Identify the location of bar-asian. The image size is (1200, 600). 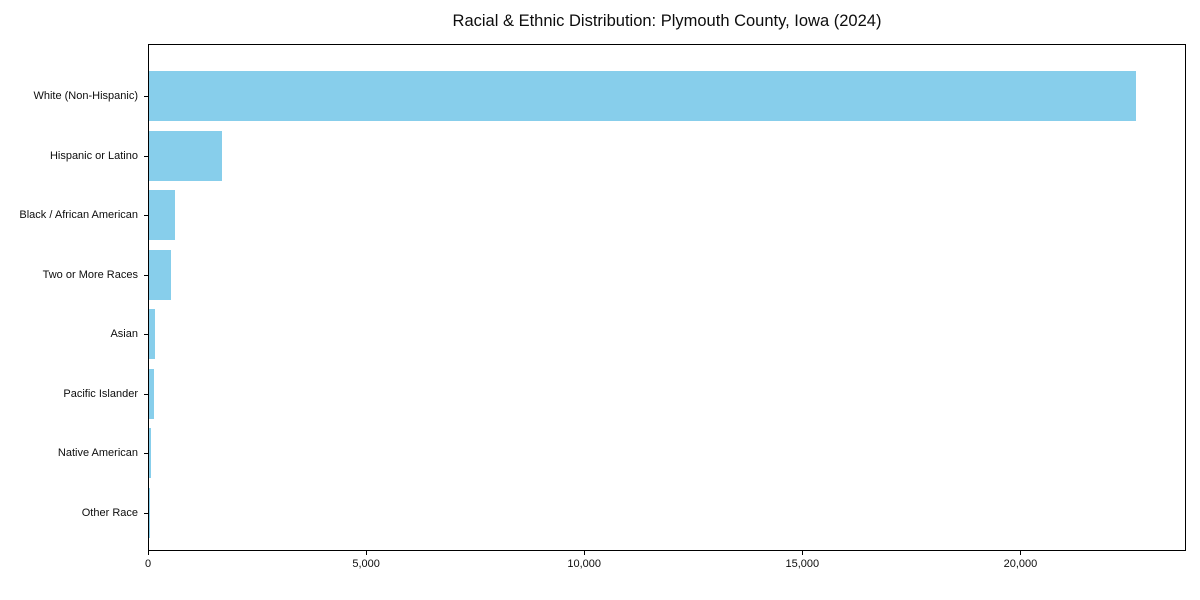
(152, 334).